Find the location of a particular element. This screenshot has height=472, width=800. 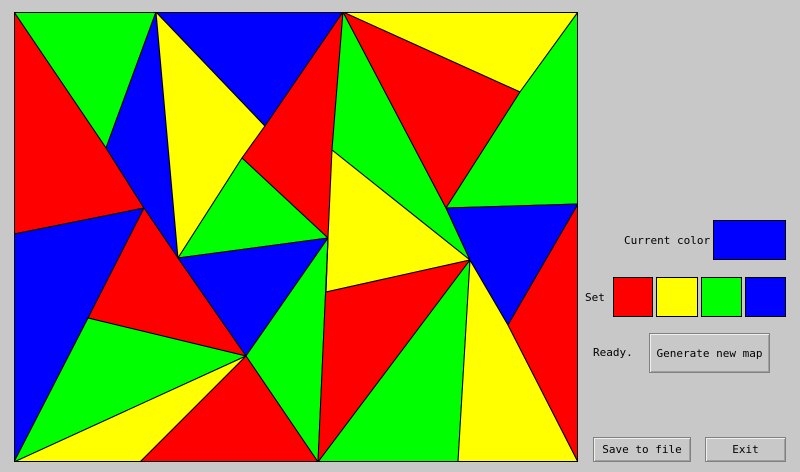

set-green-button is located at coordinates (721, 297).